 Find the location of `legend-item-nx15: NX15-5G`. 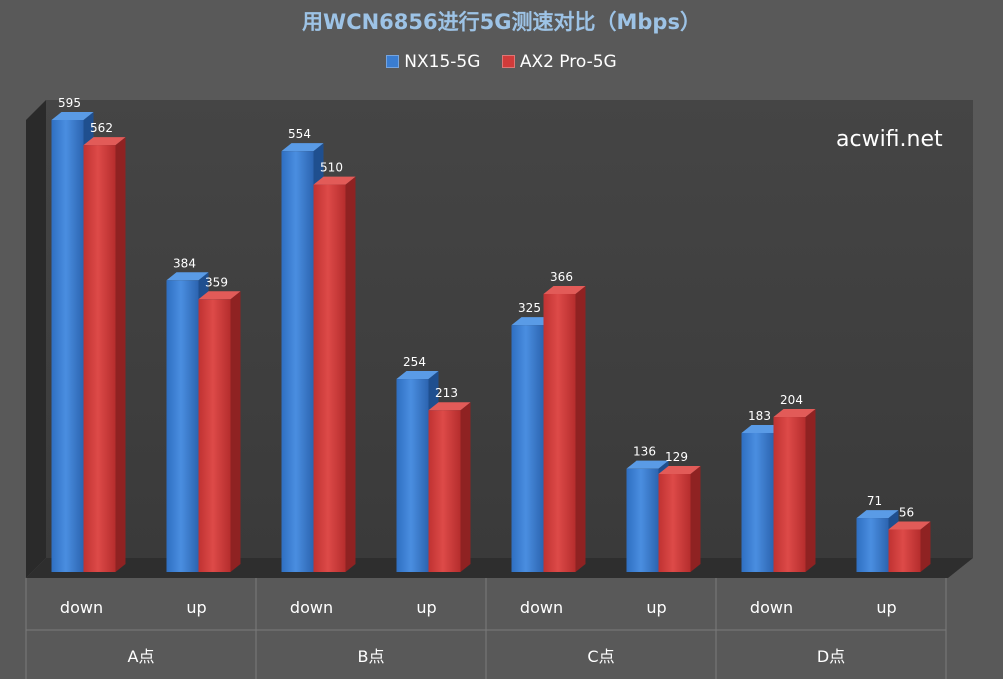

legend-item-nx15: NX15-5G is located at coordinates (433, 62).